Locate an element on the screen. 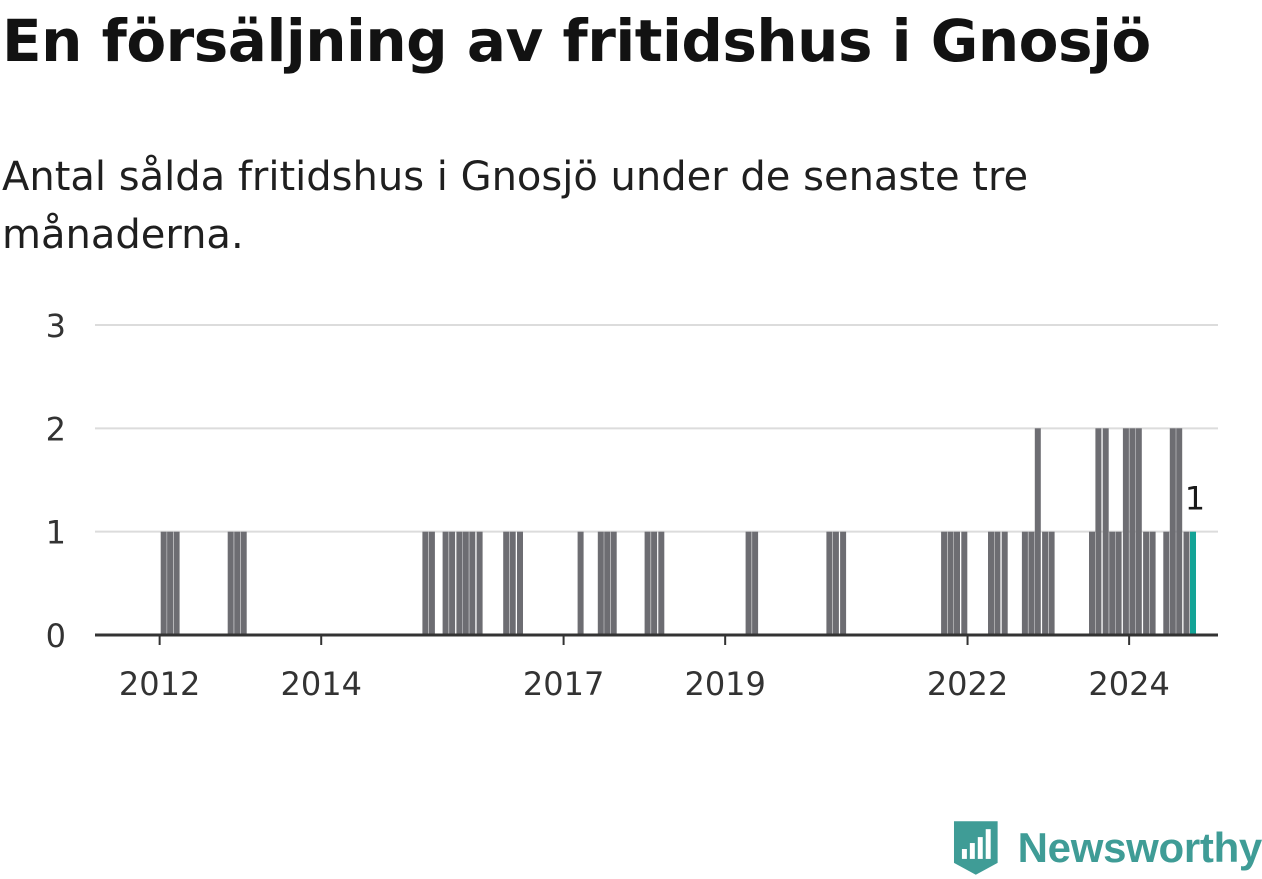  y-tick-label: 3 is located at coordinates (56, 326).